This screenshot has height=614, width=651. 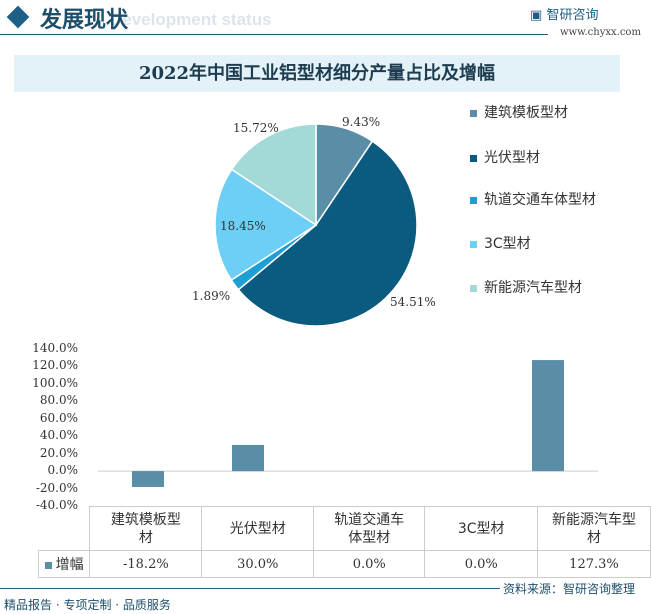 What do you see at coordinates (87, 605) in the screenshot?
I see `tagline: 精品报告 · 专项定制 · 品质服务` at bounding box center [87, 605].